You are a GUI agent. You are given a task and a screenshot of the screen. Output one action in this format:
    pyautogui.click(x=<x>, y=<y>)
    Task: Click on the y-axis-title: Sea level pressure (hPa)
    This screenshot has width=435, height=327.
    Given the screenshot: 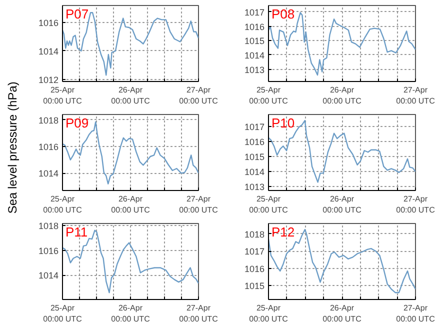 What is the action you would take?
    pyautogui.click(x=13, y=148)
    